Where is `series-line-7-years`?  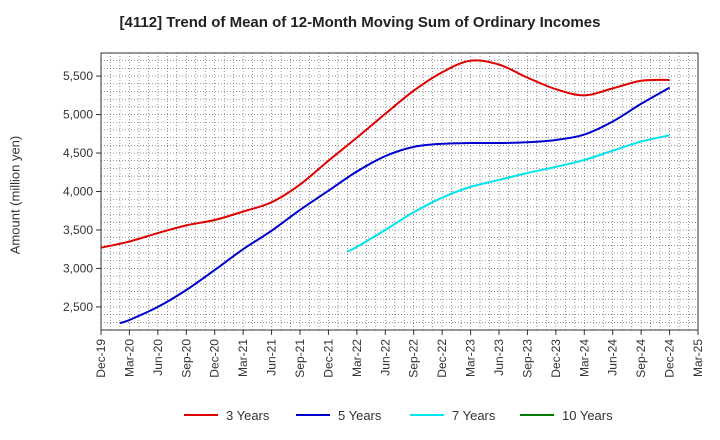 series-line-7-years is located at coordinates (508, 193).